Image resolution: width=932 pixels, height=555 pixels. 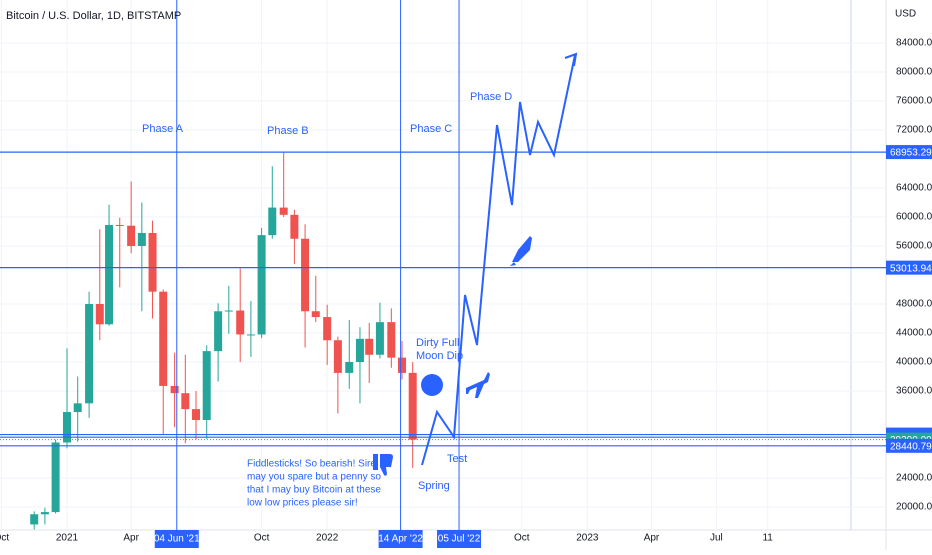 What do you see at coordinates (437, 343) in the screenshot?
I see `annotation: Dirty Full` at bounding box center [437, 343].